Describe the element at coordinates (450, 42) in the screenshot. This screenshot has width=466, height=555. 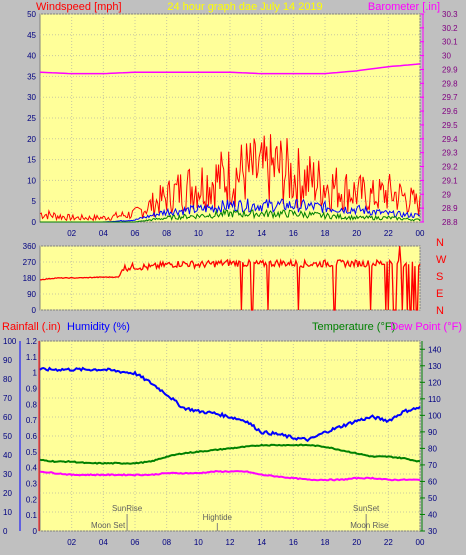
I see `barometer-tick-label: 30.1` at that location.